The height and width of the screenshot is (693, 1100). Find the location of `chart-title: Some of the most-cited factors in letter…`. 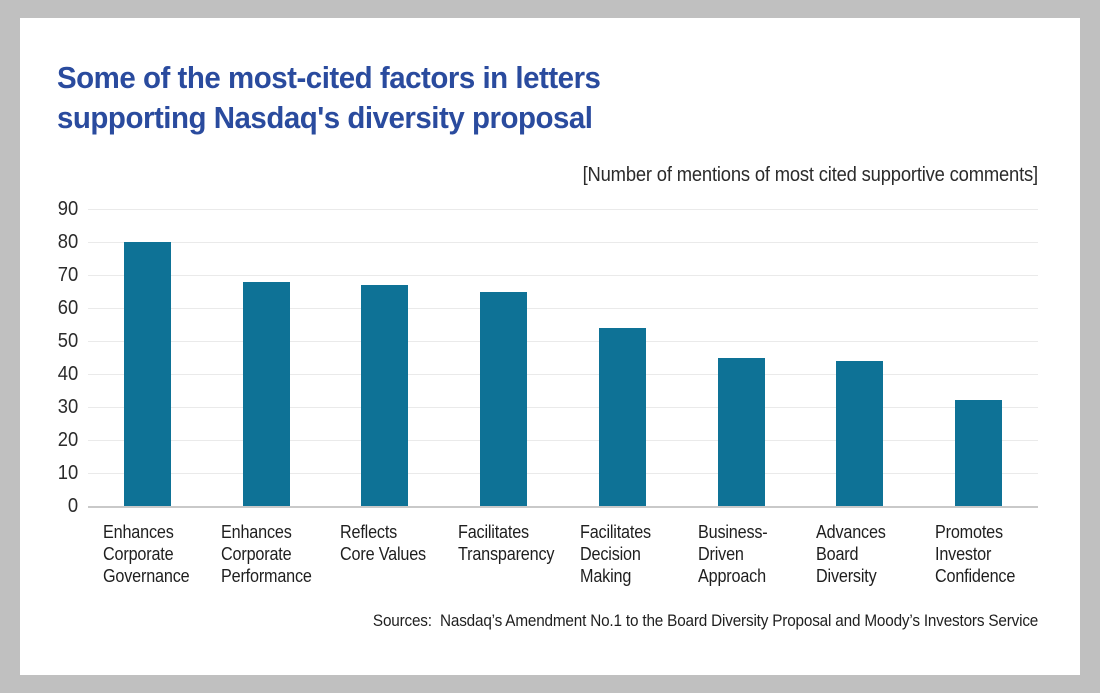

chart-title: Some of the most-cited factors in letter… is located at coordinates (329, 98).